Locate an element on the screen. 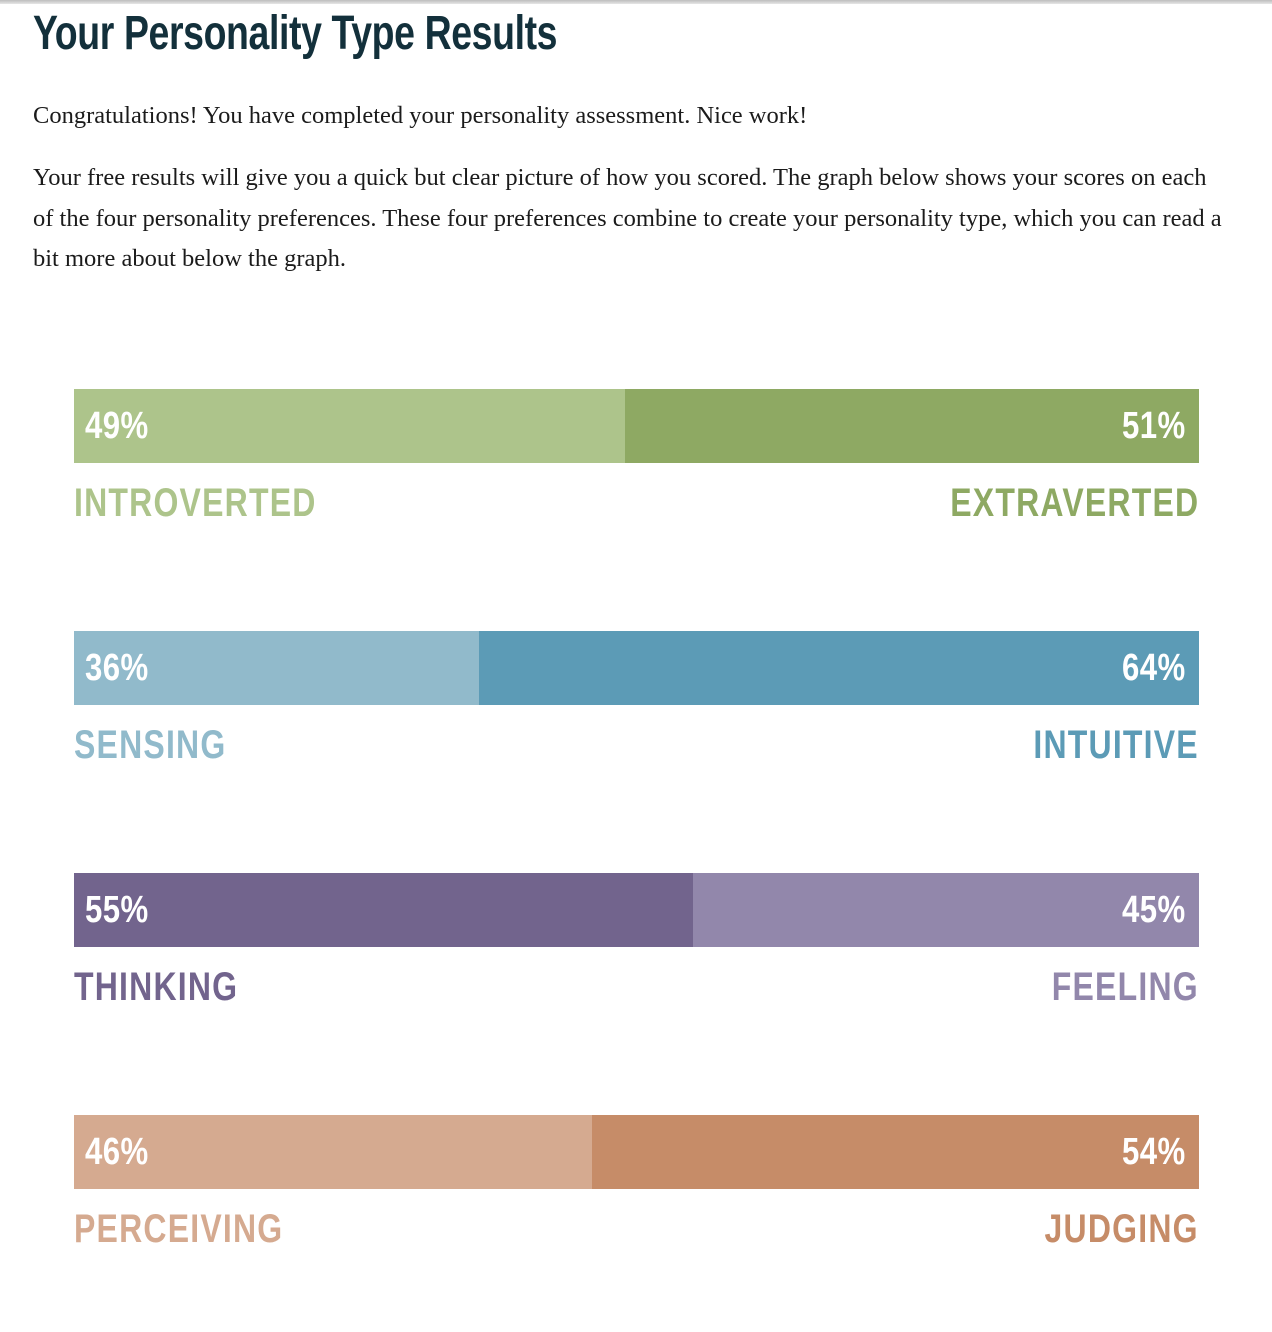 Image resolution: width=1272 pixels, height=1332 pixels. left-score-segment: 36% is located at coordinates (276, 668).